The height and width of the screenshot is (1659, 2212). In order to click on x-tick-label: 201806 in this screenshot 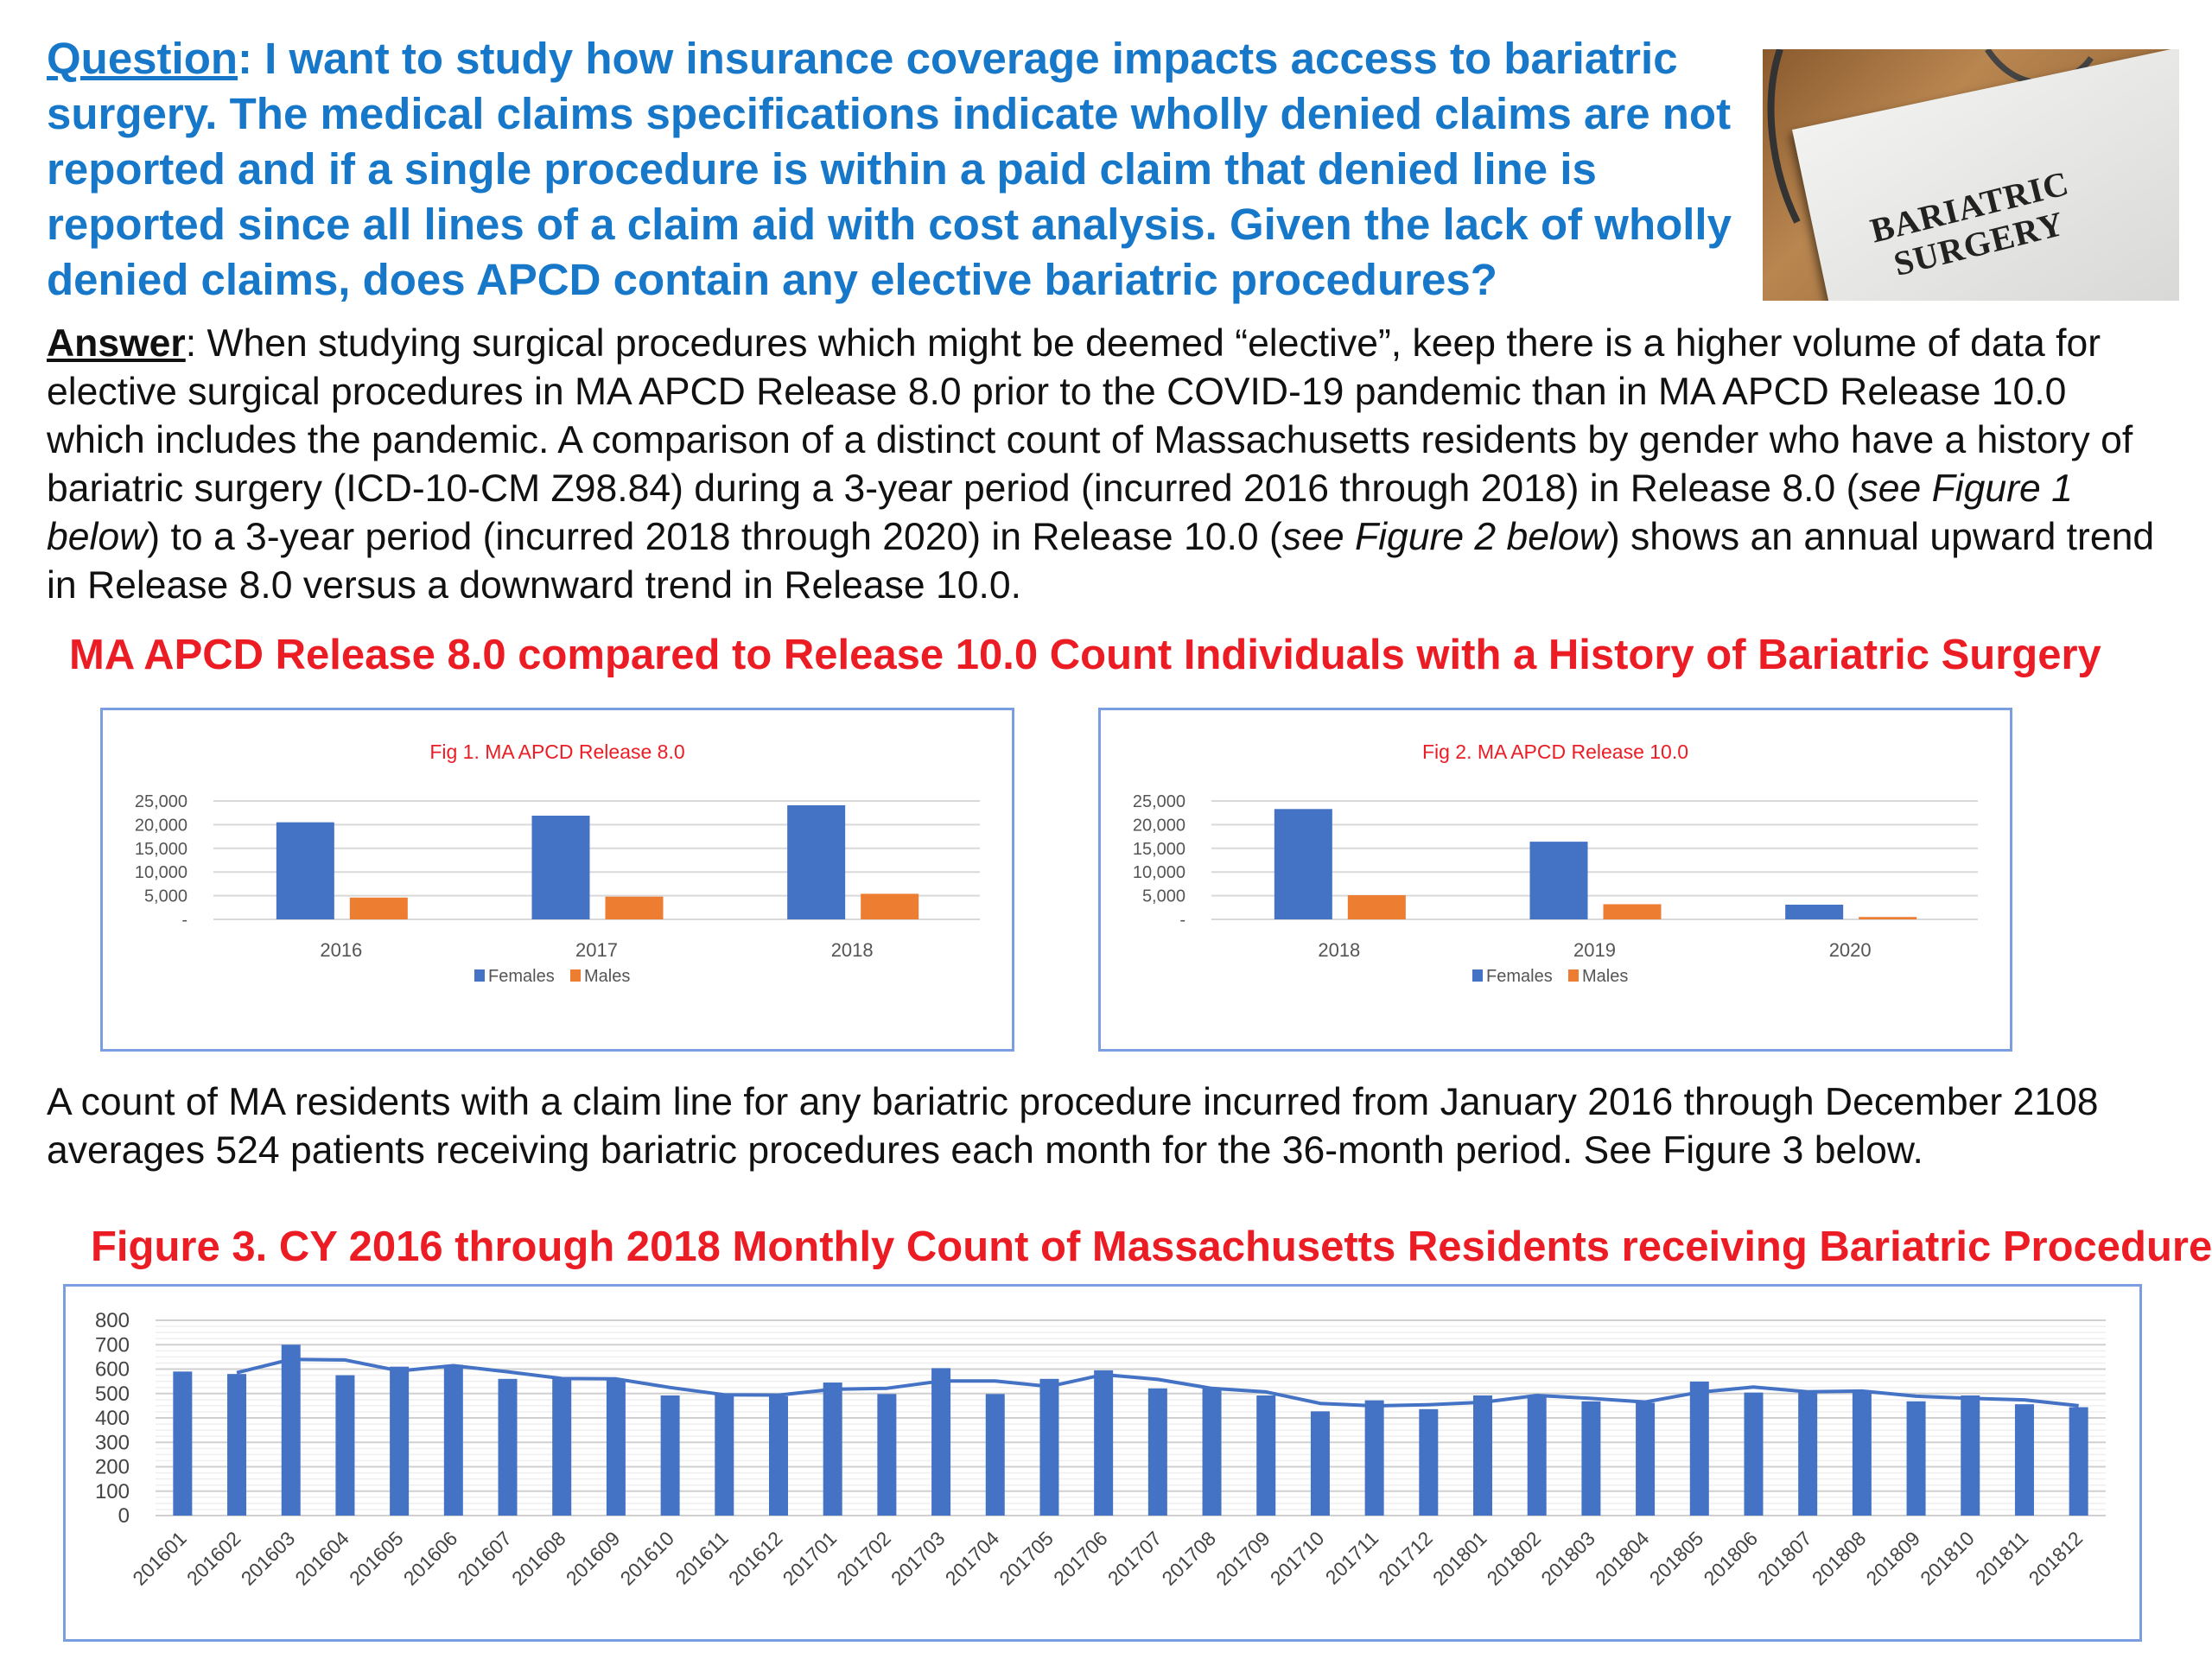, I will do `click(1730, 1558)`.